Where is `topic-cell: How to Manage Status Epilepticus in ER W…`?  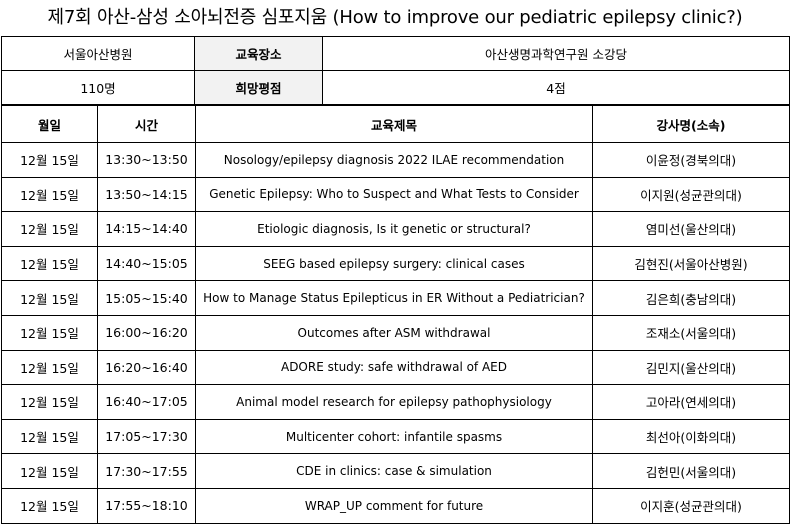
topic-cell: How to Manage Status Epilepticus in ER W… is located at coordinates (394, 298).